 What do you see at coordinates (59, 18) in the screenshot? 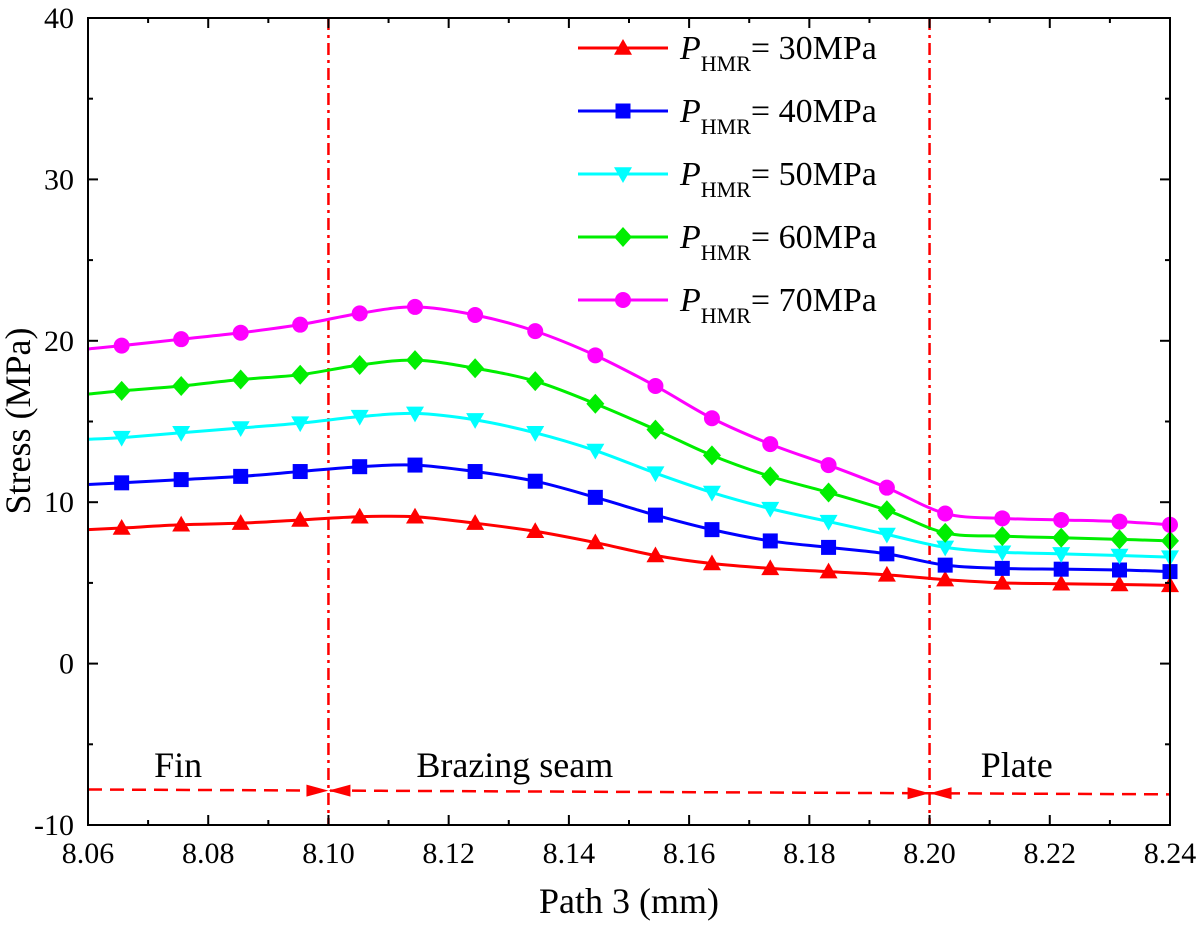
I see `y-tick-label: 40` at bounding box center [59, 18].